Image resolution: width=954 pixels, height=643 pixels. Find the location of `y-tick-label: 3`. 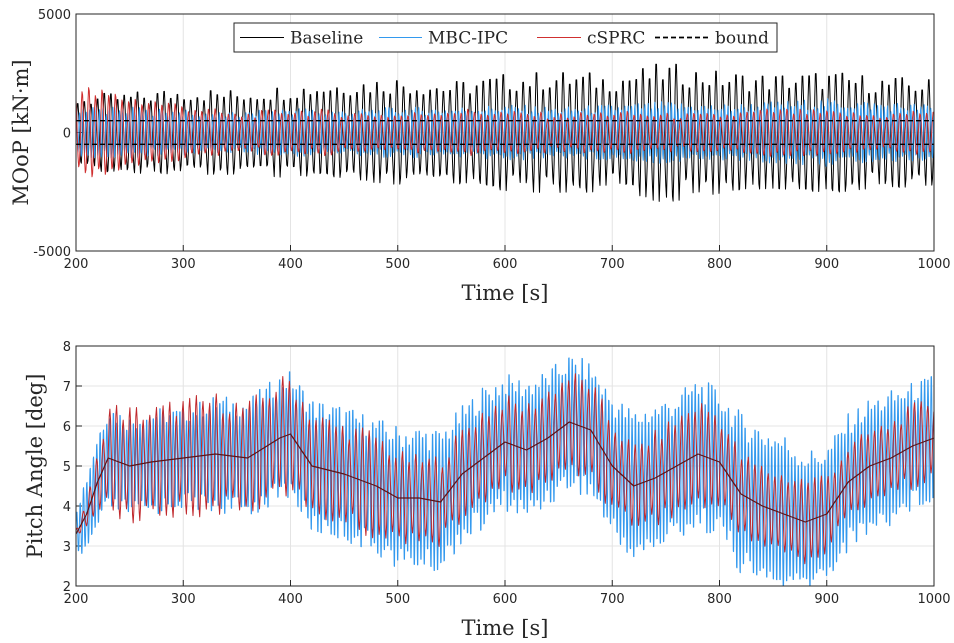

y-tick-label: 3 is located at coordinates (67, 547).